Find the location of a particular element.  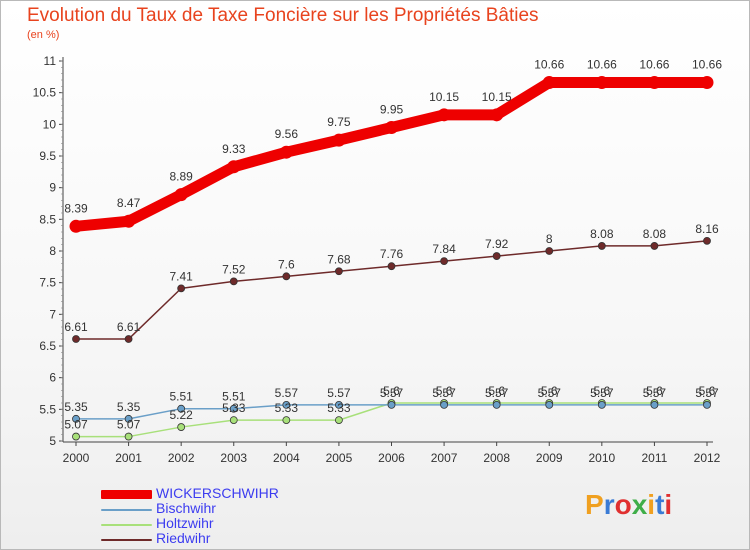

legend-label: WICKERSCHWIHR is located at coordinates (217, 493).